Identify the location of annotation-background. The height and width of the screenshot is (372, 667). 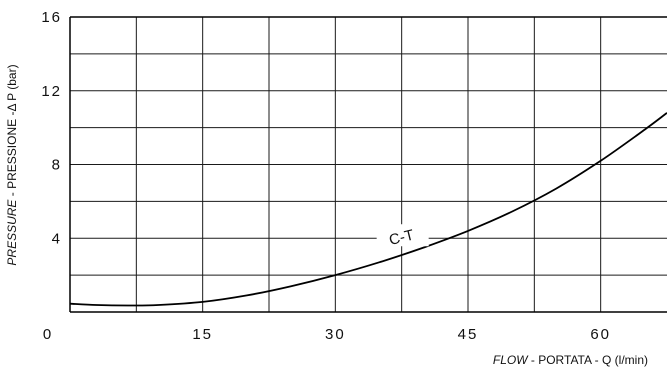
(402, 235).